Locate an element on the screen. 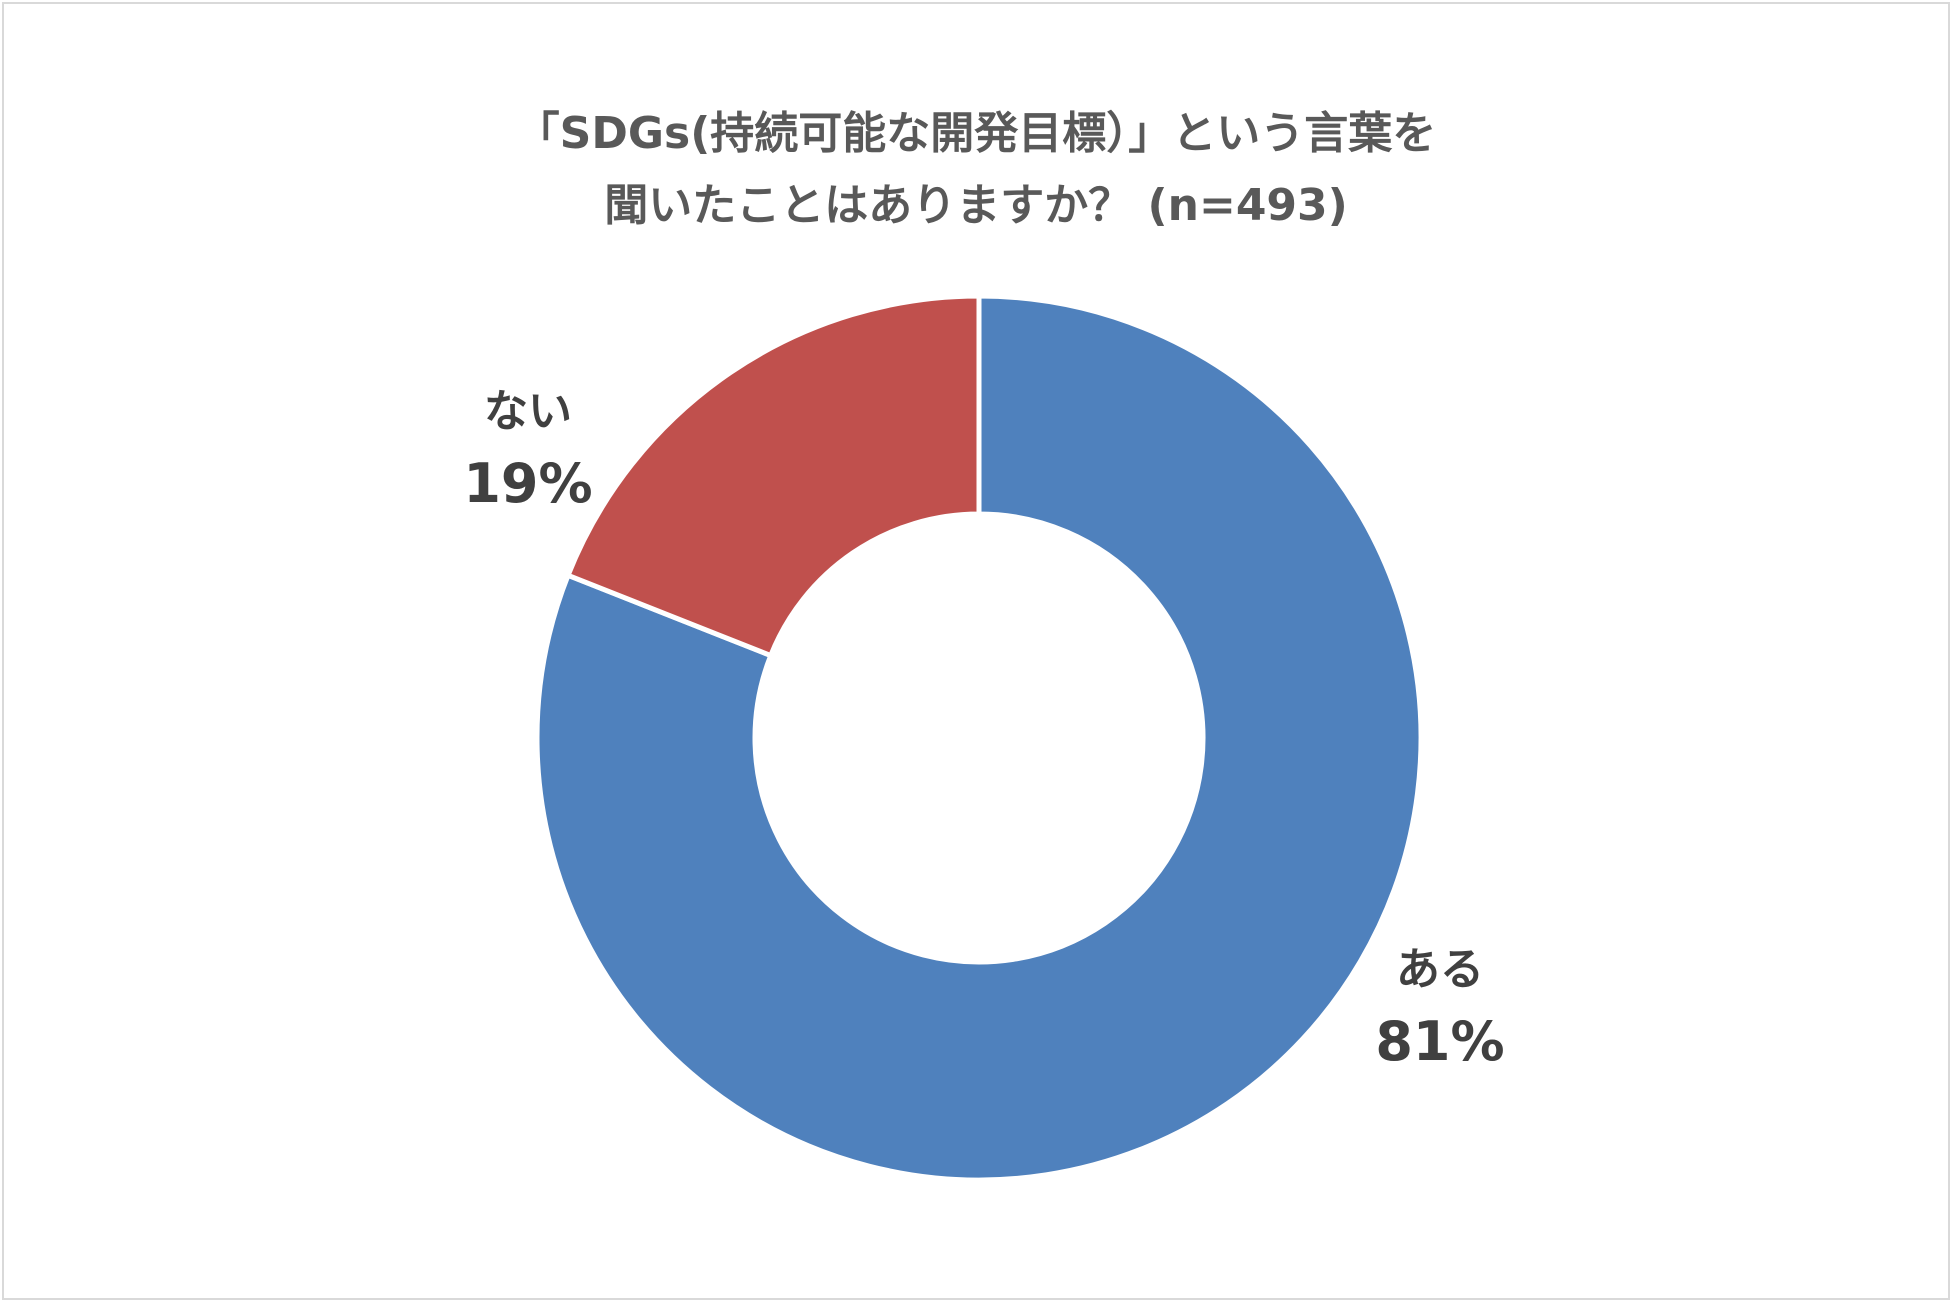 This screenshot has height=1302, width=1952. chart-title-line-1: 「SDGs(持続可能な開発目標）」という言葉を is located at coordinates (976, 133).